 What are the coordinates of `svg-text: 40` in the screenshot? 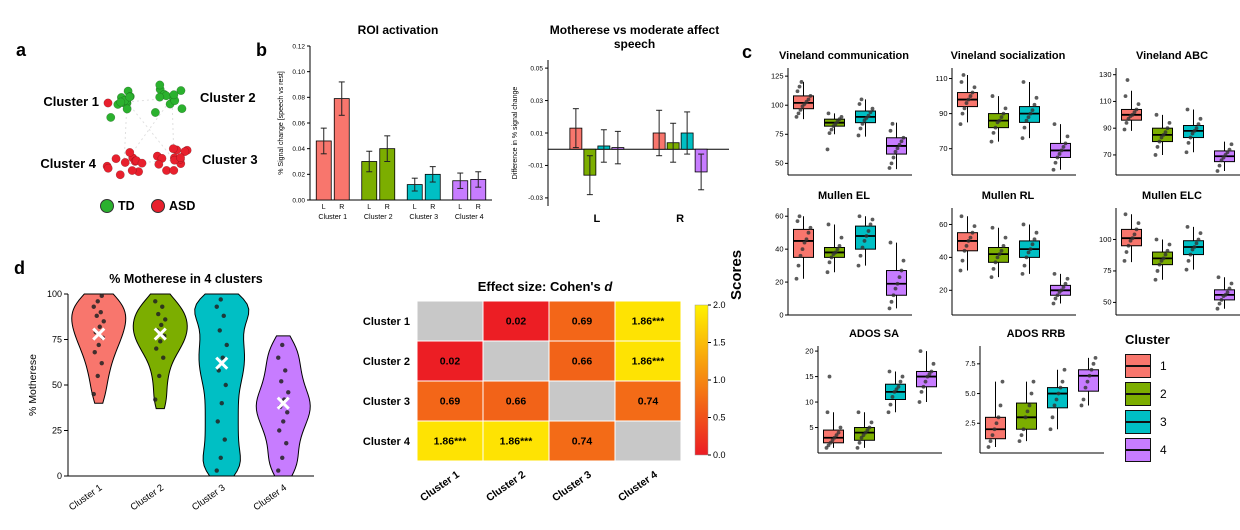 It's located at (943, 256).